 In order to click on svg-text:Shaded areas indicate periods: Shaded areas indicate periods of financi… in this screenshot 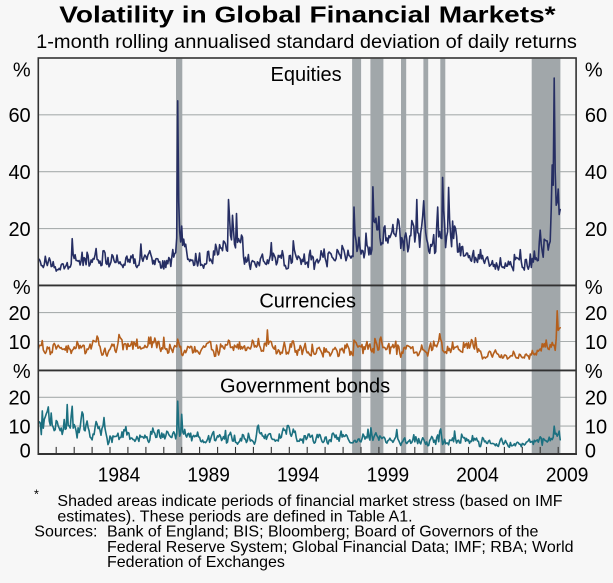, I will do `click(309, 501)`.